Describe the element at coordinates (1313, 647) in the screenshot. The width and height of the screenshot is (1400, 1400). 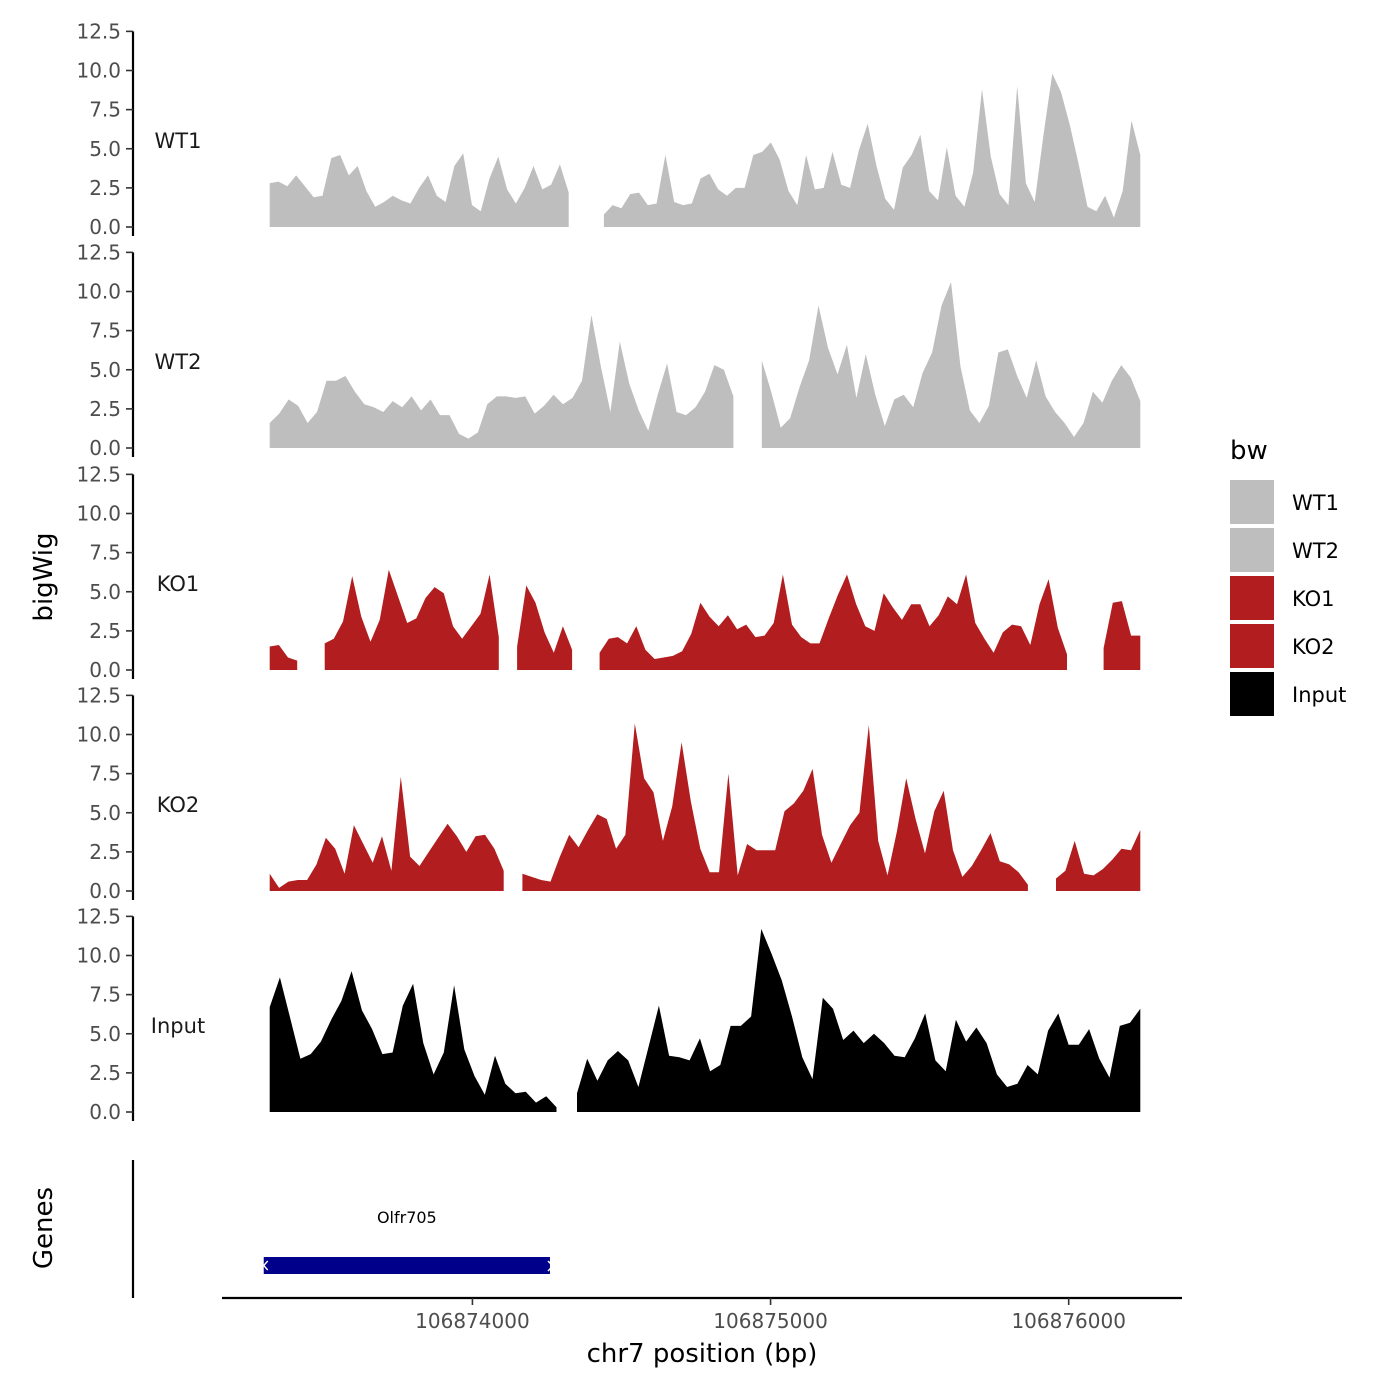
I see `legend-label-ko2: KO2` at that location.